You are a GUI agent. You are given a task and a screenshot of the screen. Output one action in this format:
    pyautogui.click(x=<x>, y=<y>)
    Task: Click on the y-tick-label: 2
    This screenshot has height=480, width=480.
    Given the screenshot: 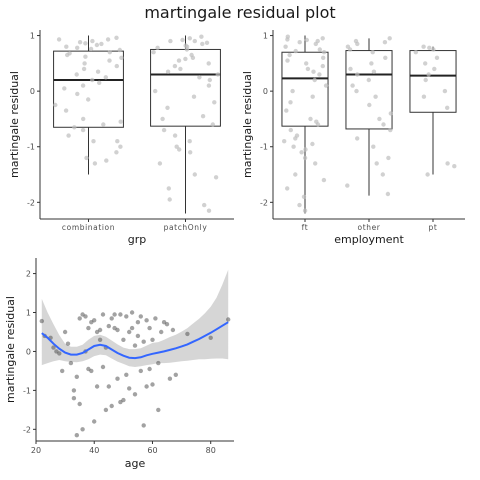 What is the action you would take?
    pyautogui.click(x=28, y=274)
    